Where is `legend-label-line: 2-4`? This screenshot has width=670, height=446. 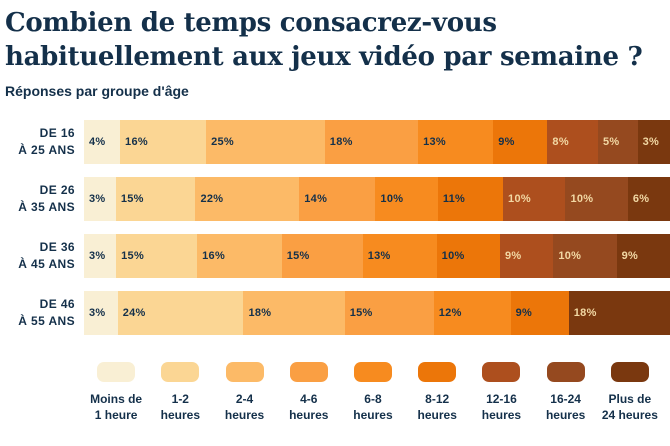 legend-label-line: 2-4 is located at coordinates (244, 399).